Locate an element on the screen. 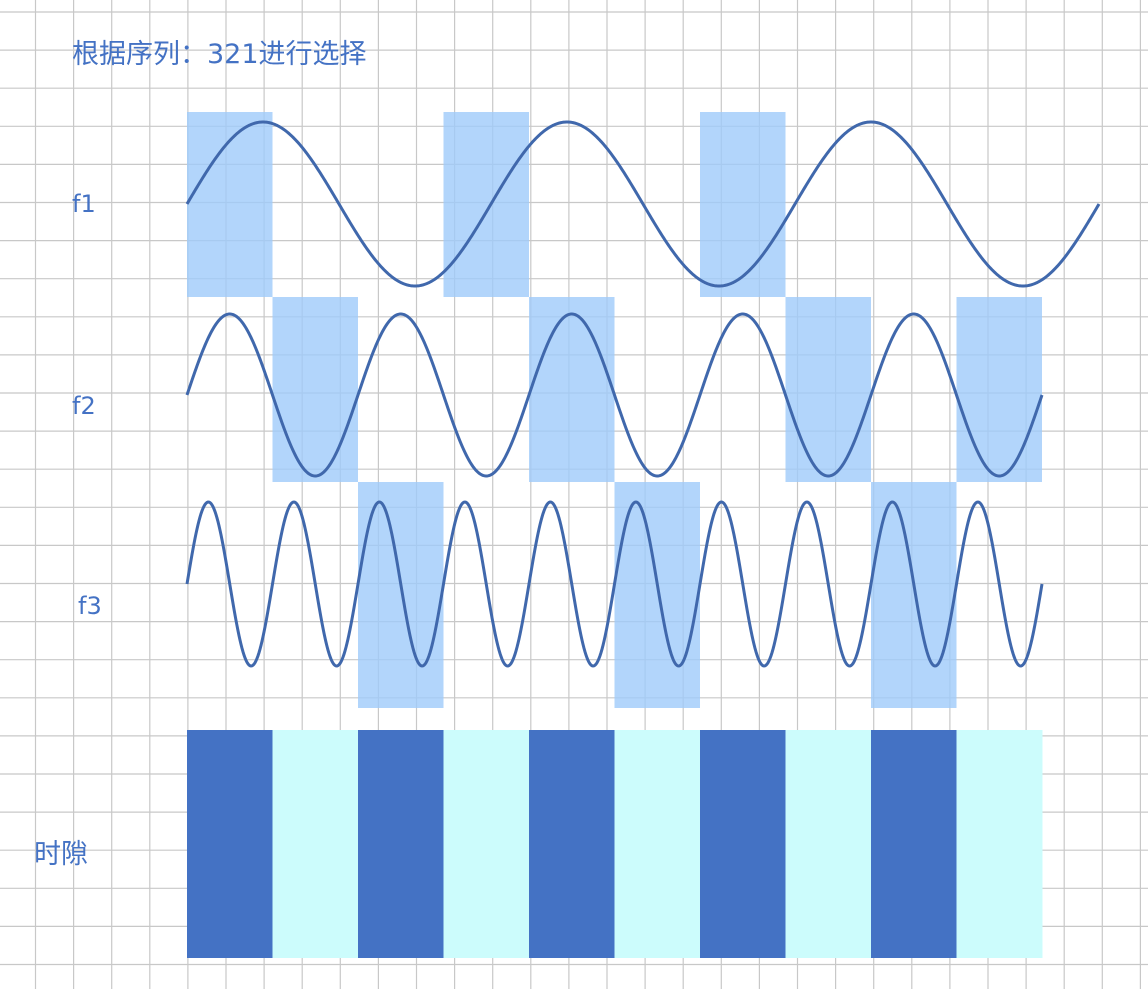  waveform-f3 is located at coordinates (614, 584).